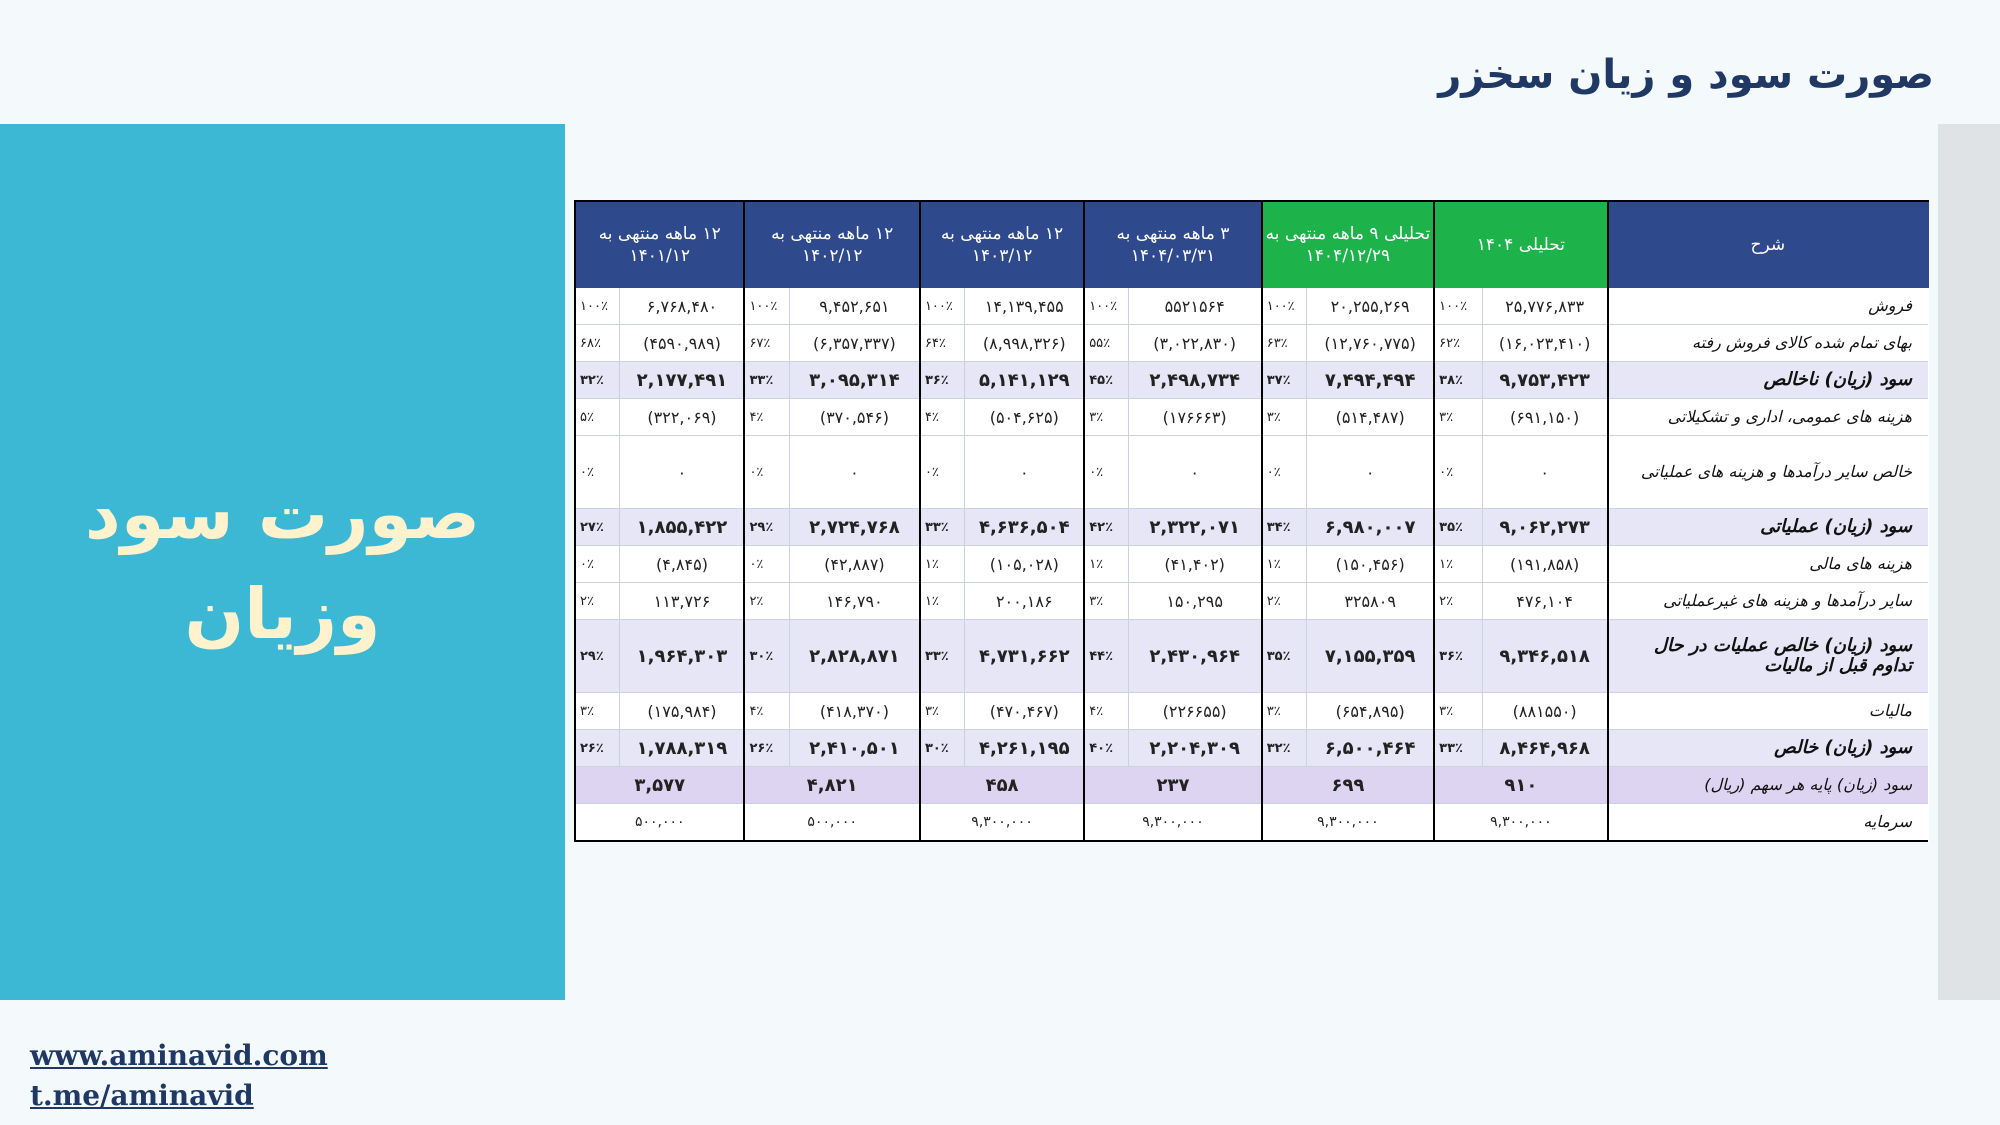 The height and width of the screenshot is (1125, 2000). Describe the element at coordinates (1024, 380) in the screenshot. I see `value-cell: ۵,۱۴۱,۱۲۹` at that location.